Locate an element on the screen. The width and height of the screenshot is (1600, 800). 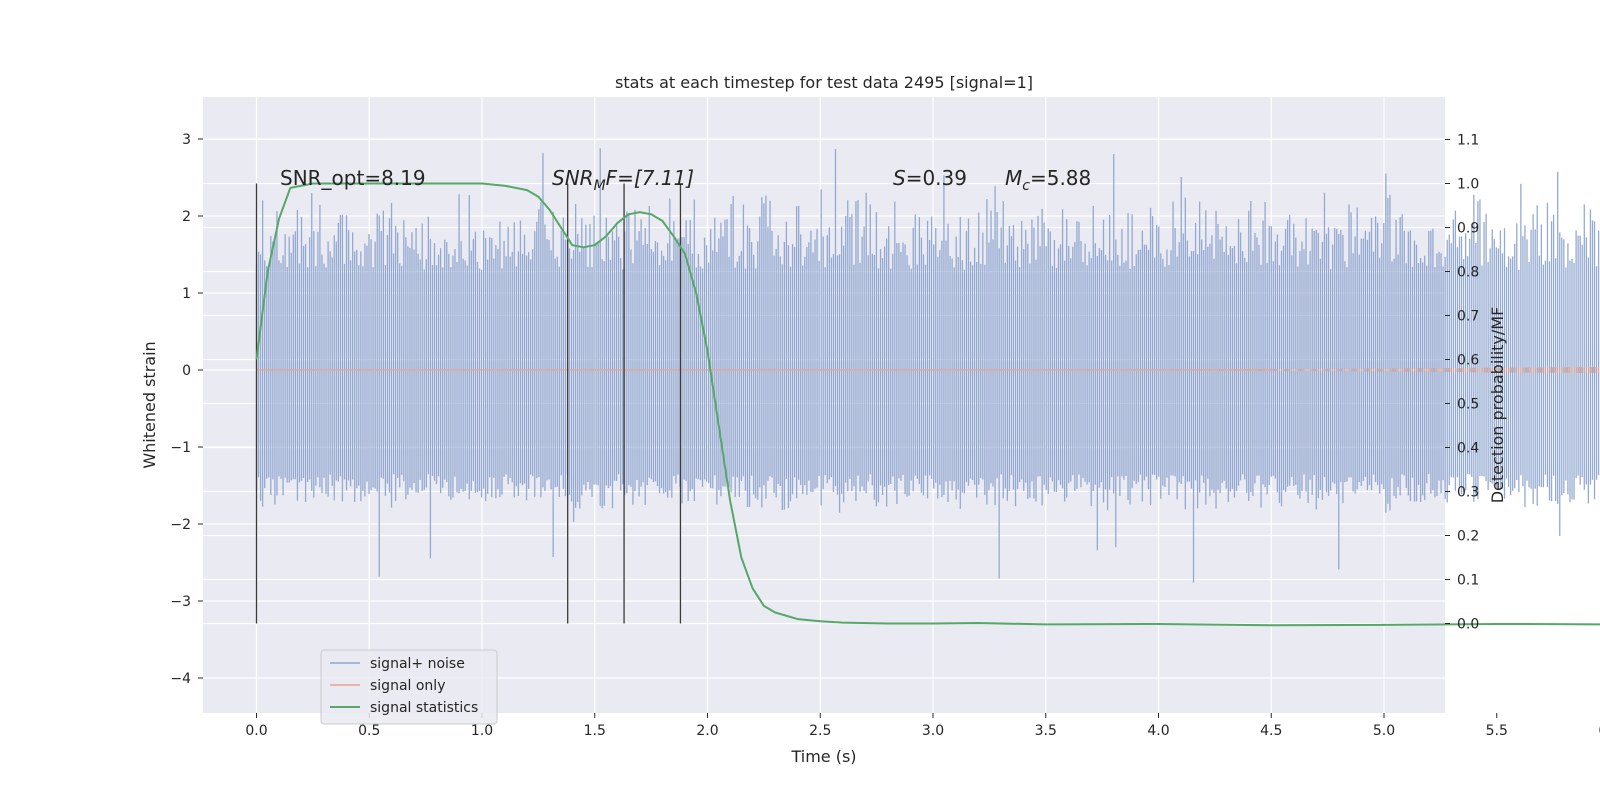
annotation-mc: Mc=5.88 is located at coordinates (1048, 180).